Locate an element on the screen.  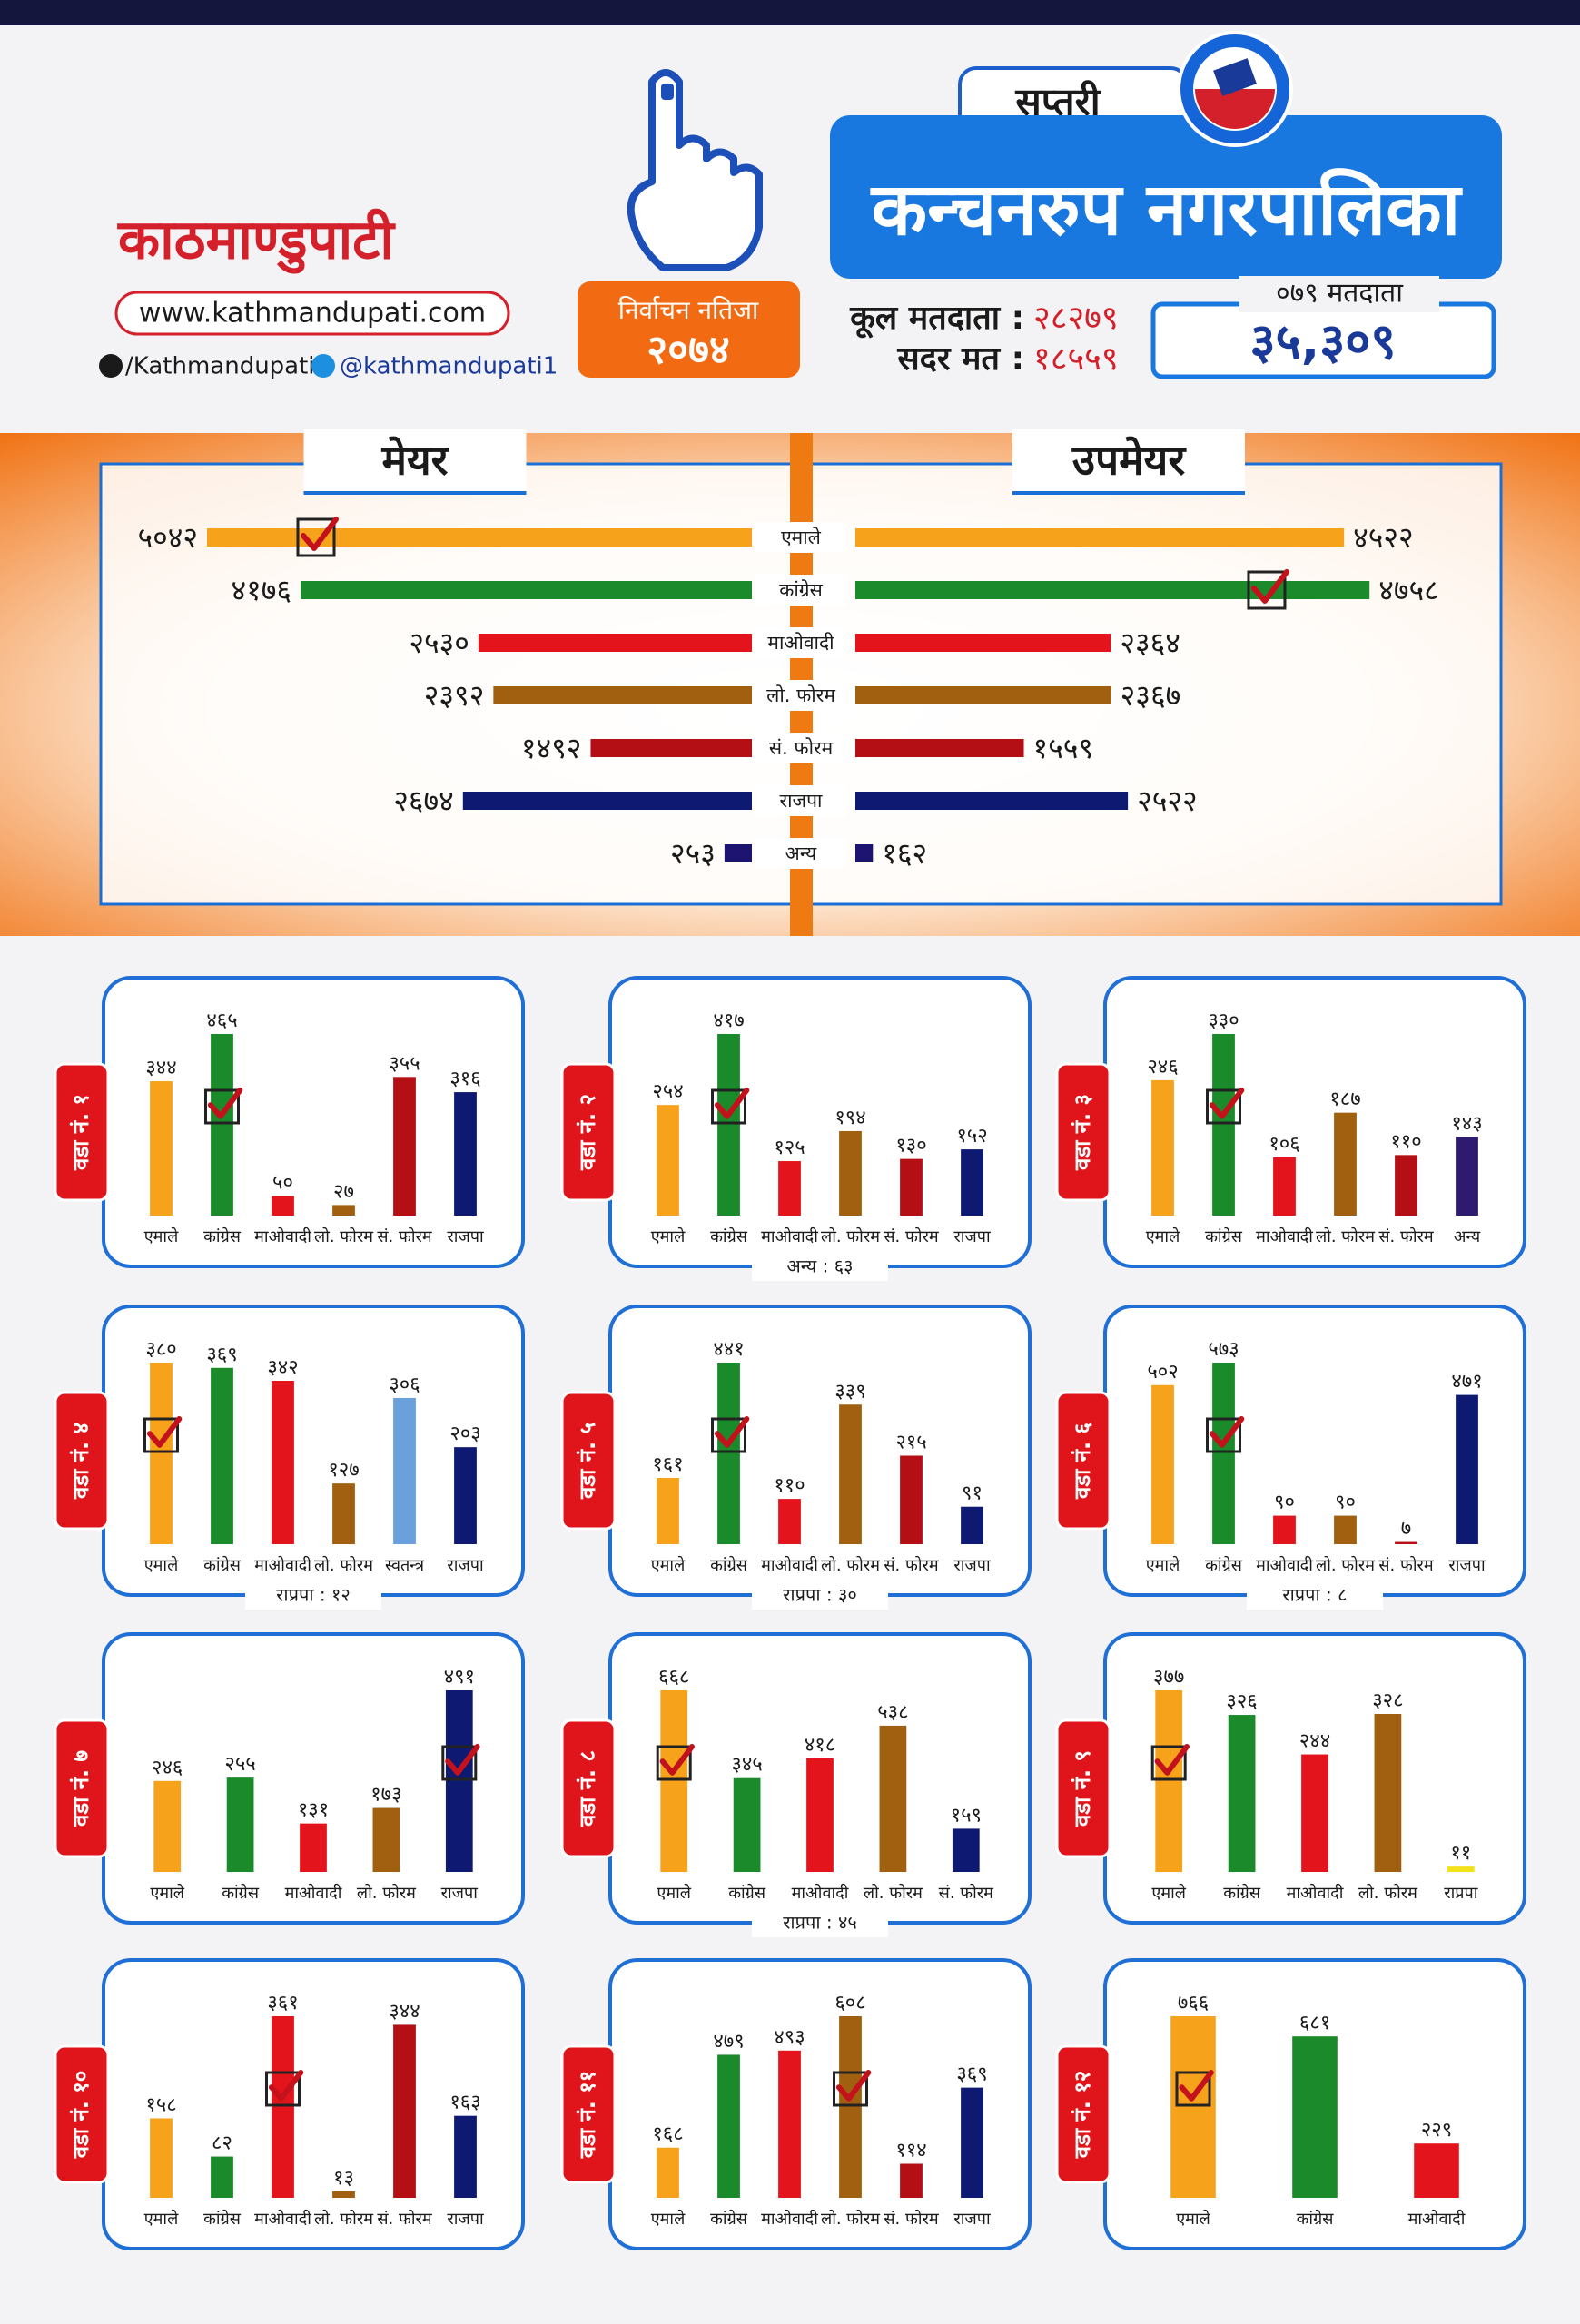
value-label: २०३ is located at coordinates (465, 1434).